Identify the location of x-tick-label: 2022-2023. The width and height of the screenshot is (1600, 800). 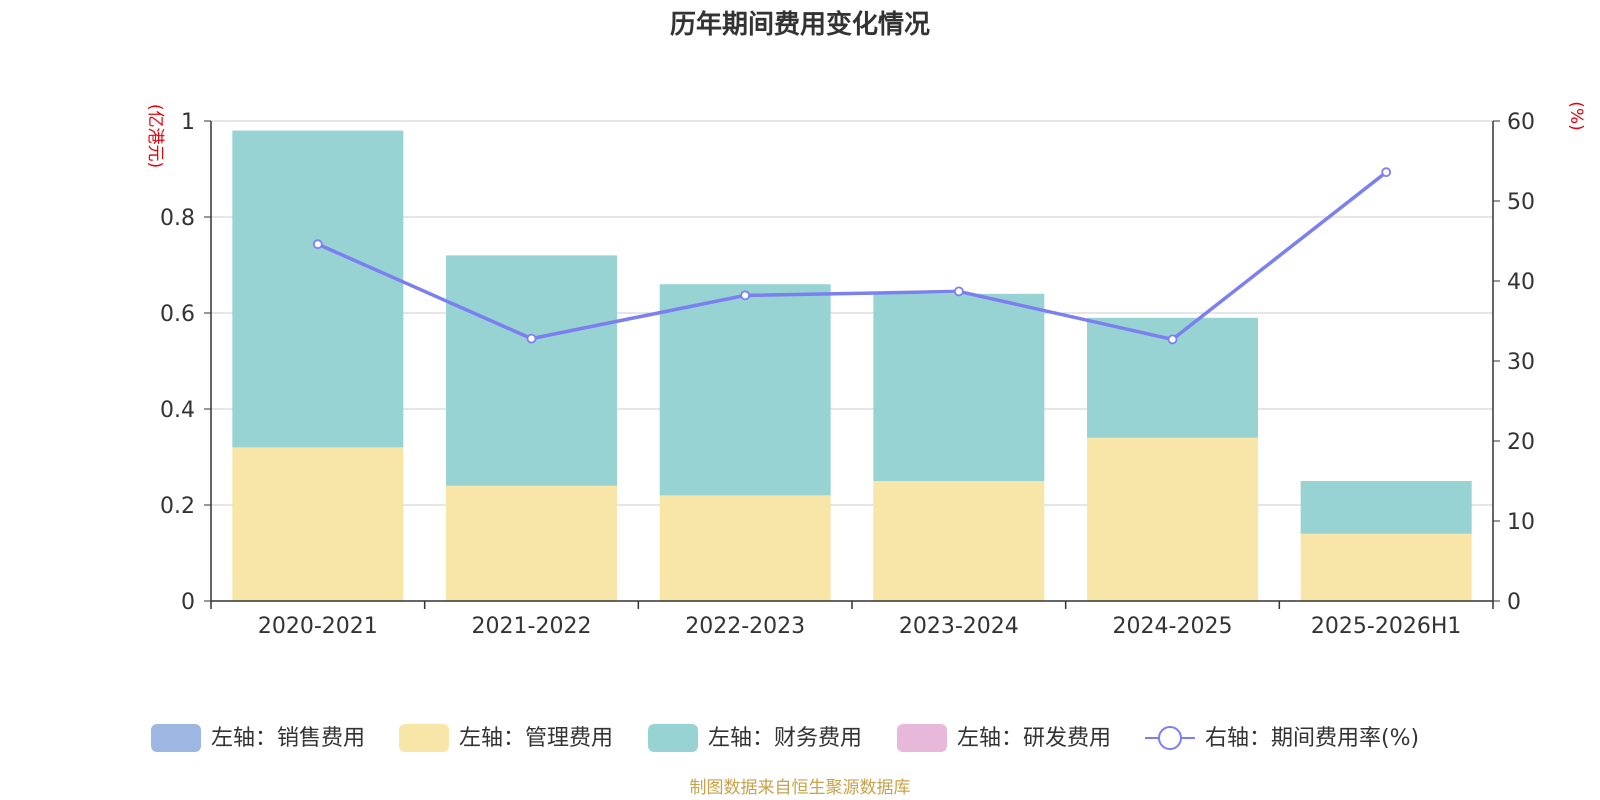
(745, 626).